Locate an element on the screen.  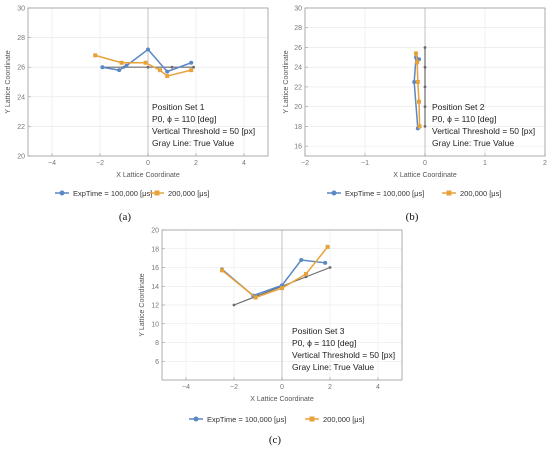
chart3-tick-label-y: 6 is located at coordinates (157, 362).